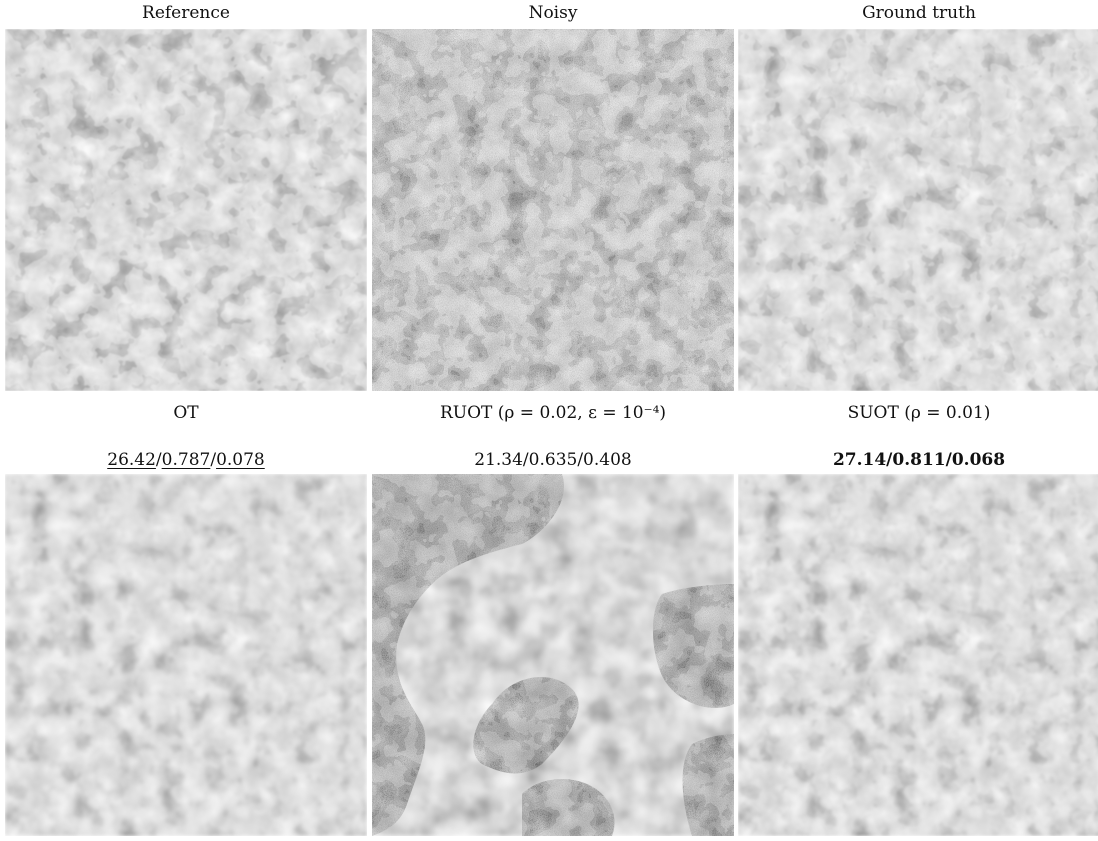 This screenshot has width=1098, height=841. I want to click on panel-title-suot: SUOT (ρ = 0.01), so click(919, 413).